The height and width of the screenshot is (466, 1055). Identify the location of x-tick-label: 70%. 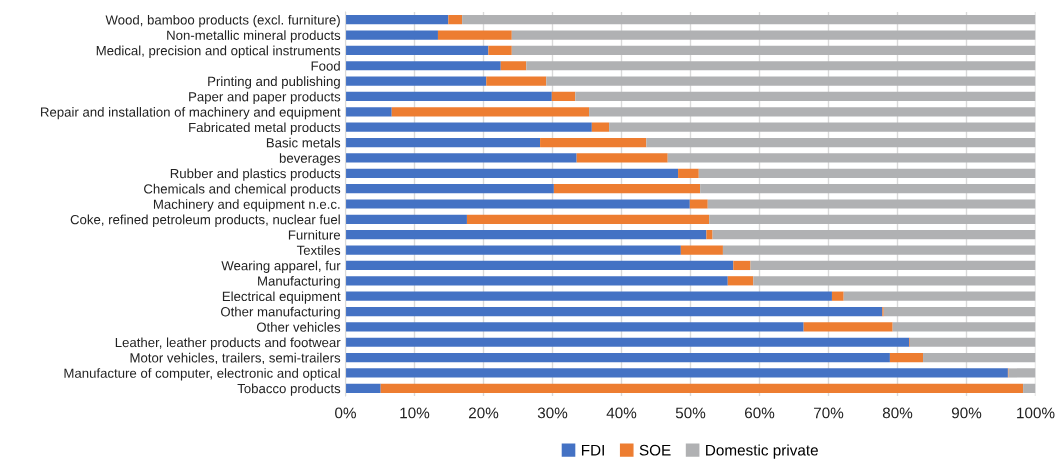
(828, 413).